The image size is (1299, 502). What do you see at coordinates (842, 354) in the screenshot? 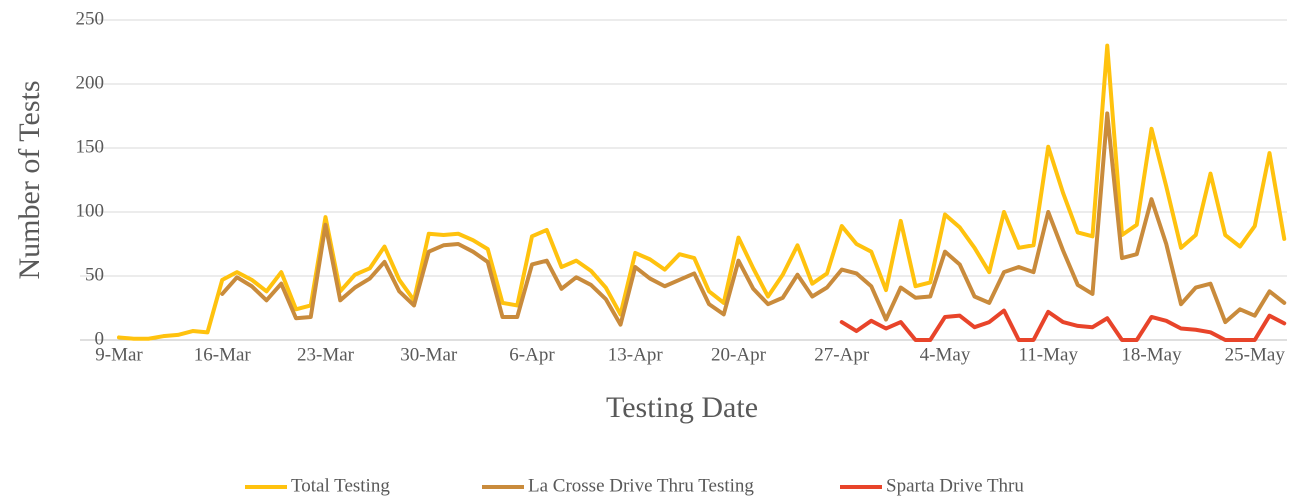
I see `x-tick-label: 27-Apr` at bounding box center [842, 354].